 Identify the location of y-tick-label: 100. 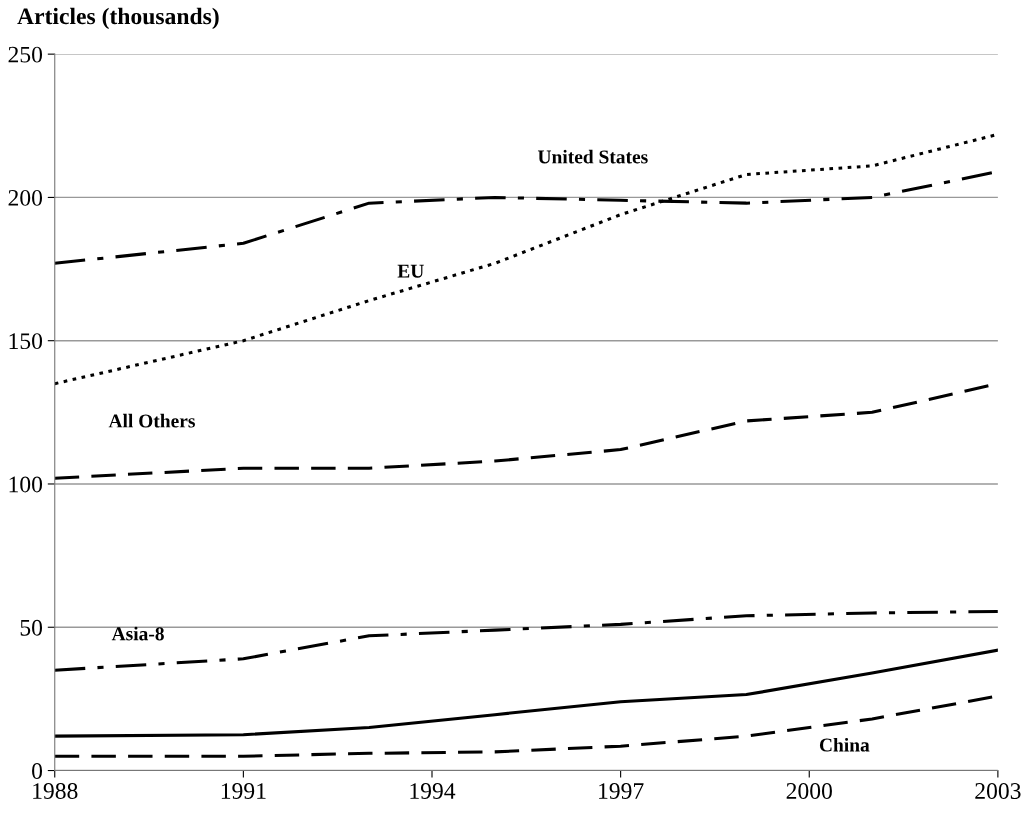
(26, 484).